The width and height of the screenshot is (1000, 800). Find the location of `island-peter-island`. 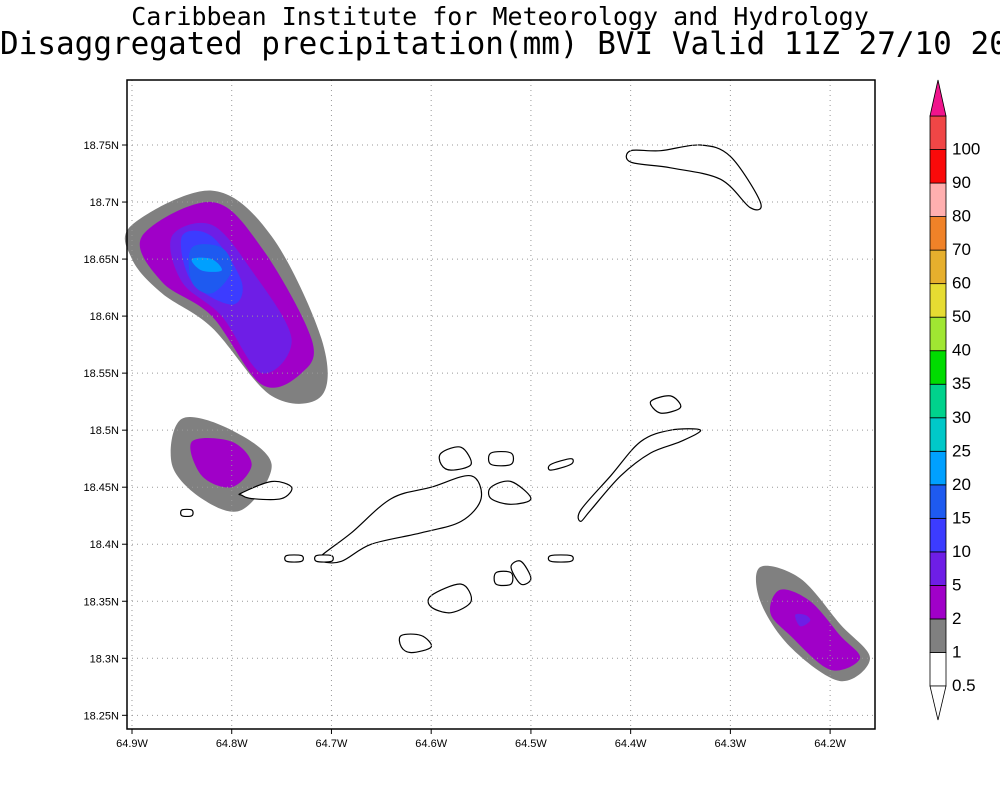

island-peter-island is located at coordinates (450, 598).